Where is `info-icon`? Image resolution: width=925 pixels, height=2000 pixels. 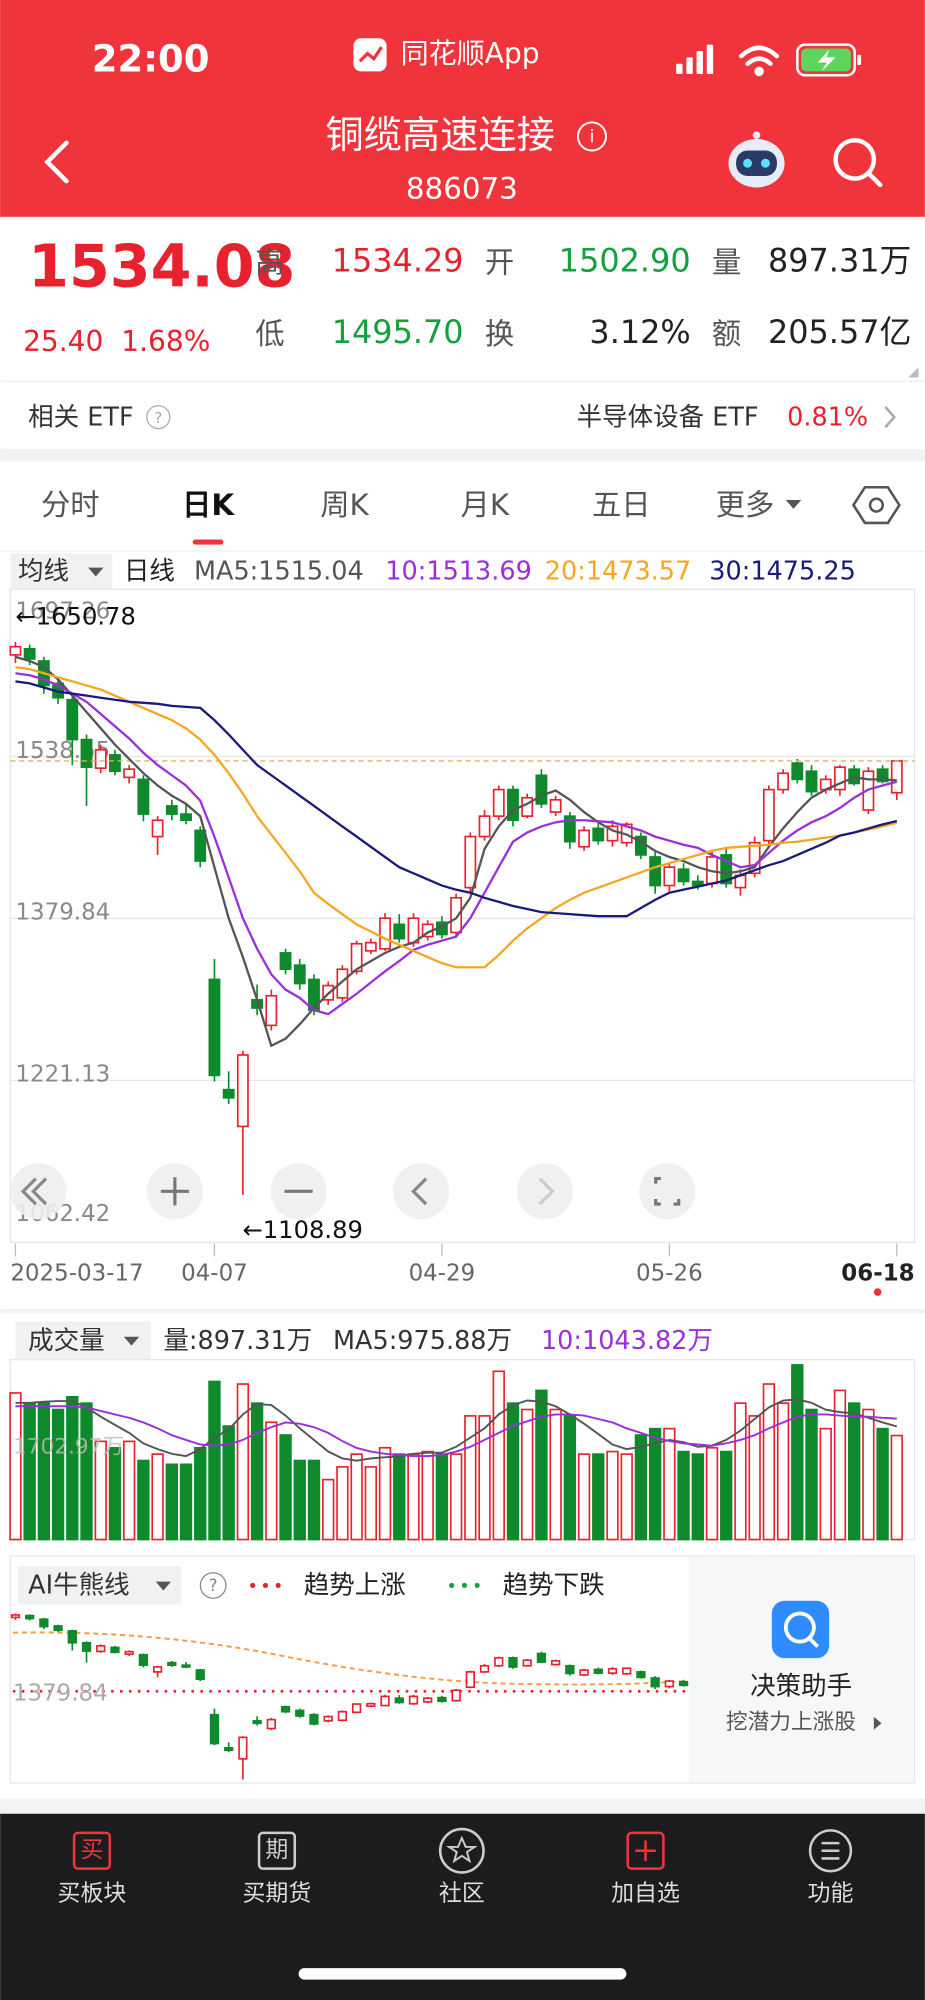
info-icon is located at coordinates (591, 136).